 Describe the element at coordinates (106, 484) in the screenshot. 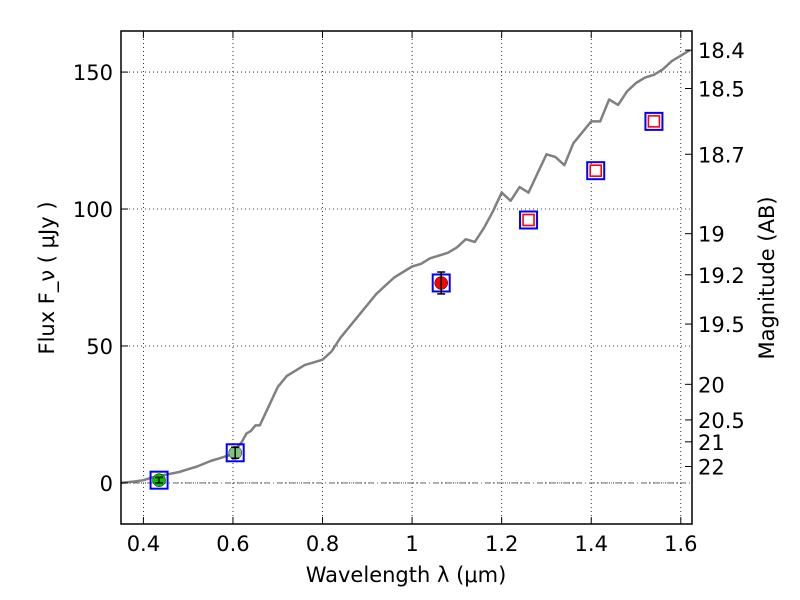

I see `y-tick-label: 0` at that location.